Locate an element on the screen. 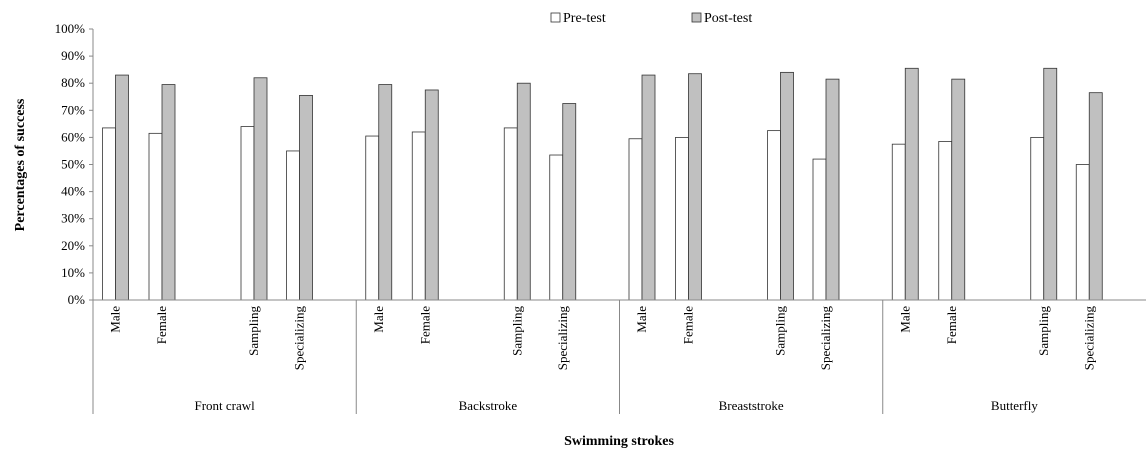 This screenshot has height=452, width=1146. legend-label: Pre-test is located at coordinates (584, 18).